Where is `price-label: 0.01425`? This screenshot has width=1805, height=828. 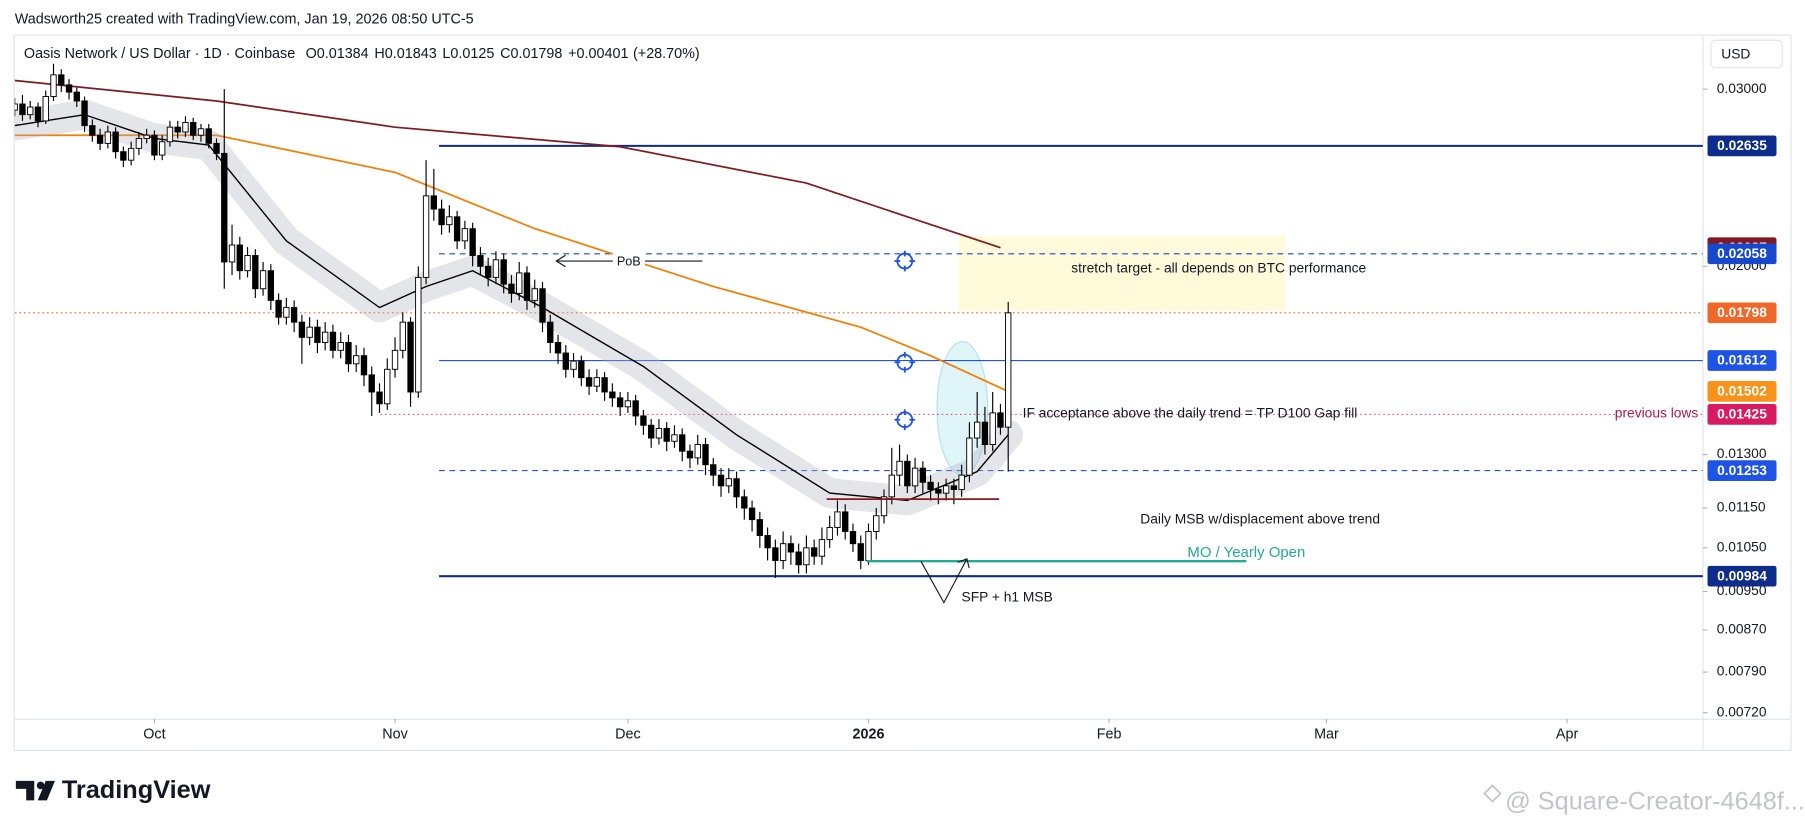 price-label: 0.01425 is located at coordinates (1742, 414).